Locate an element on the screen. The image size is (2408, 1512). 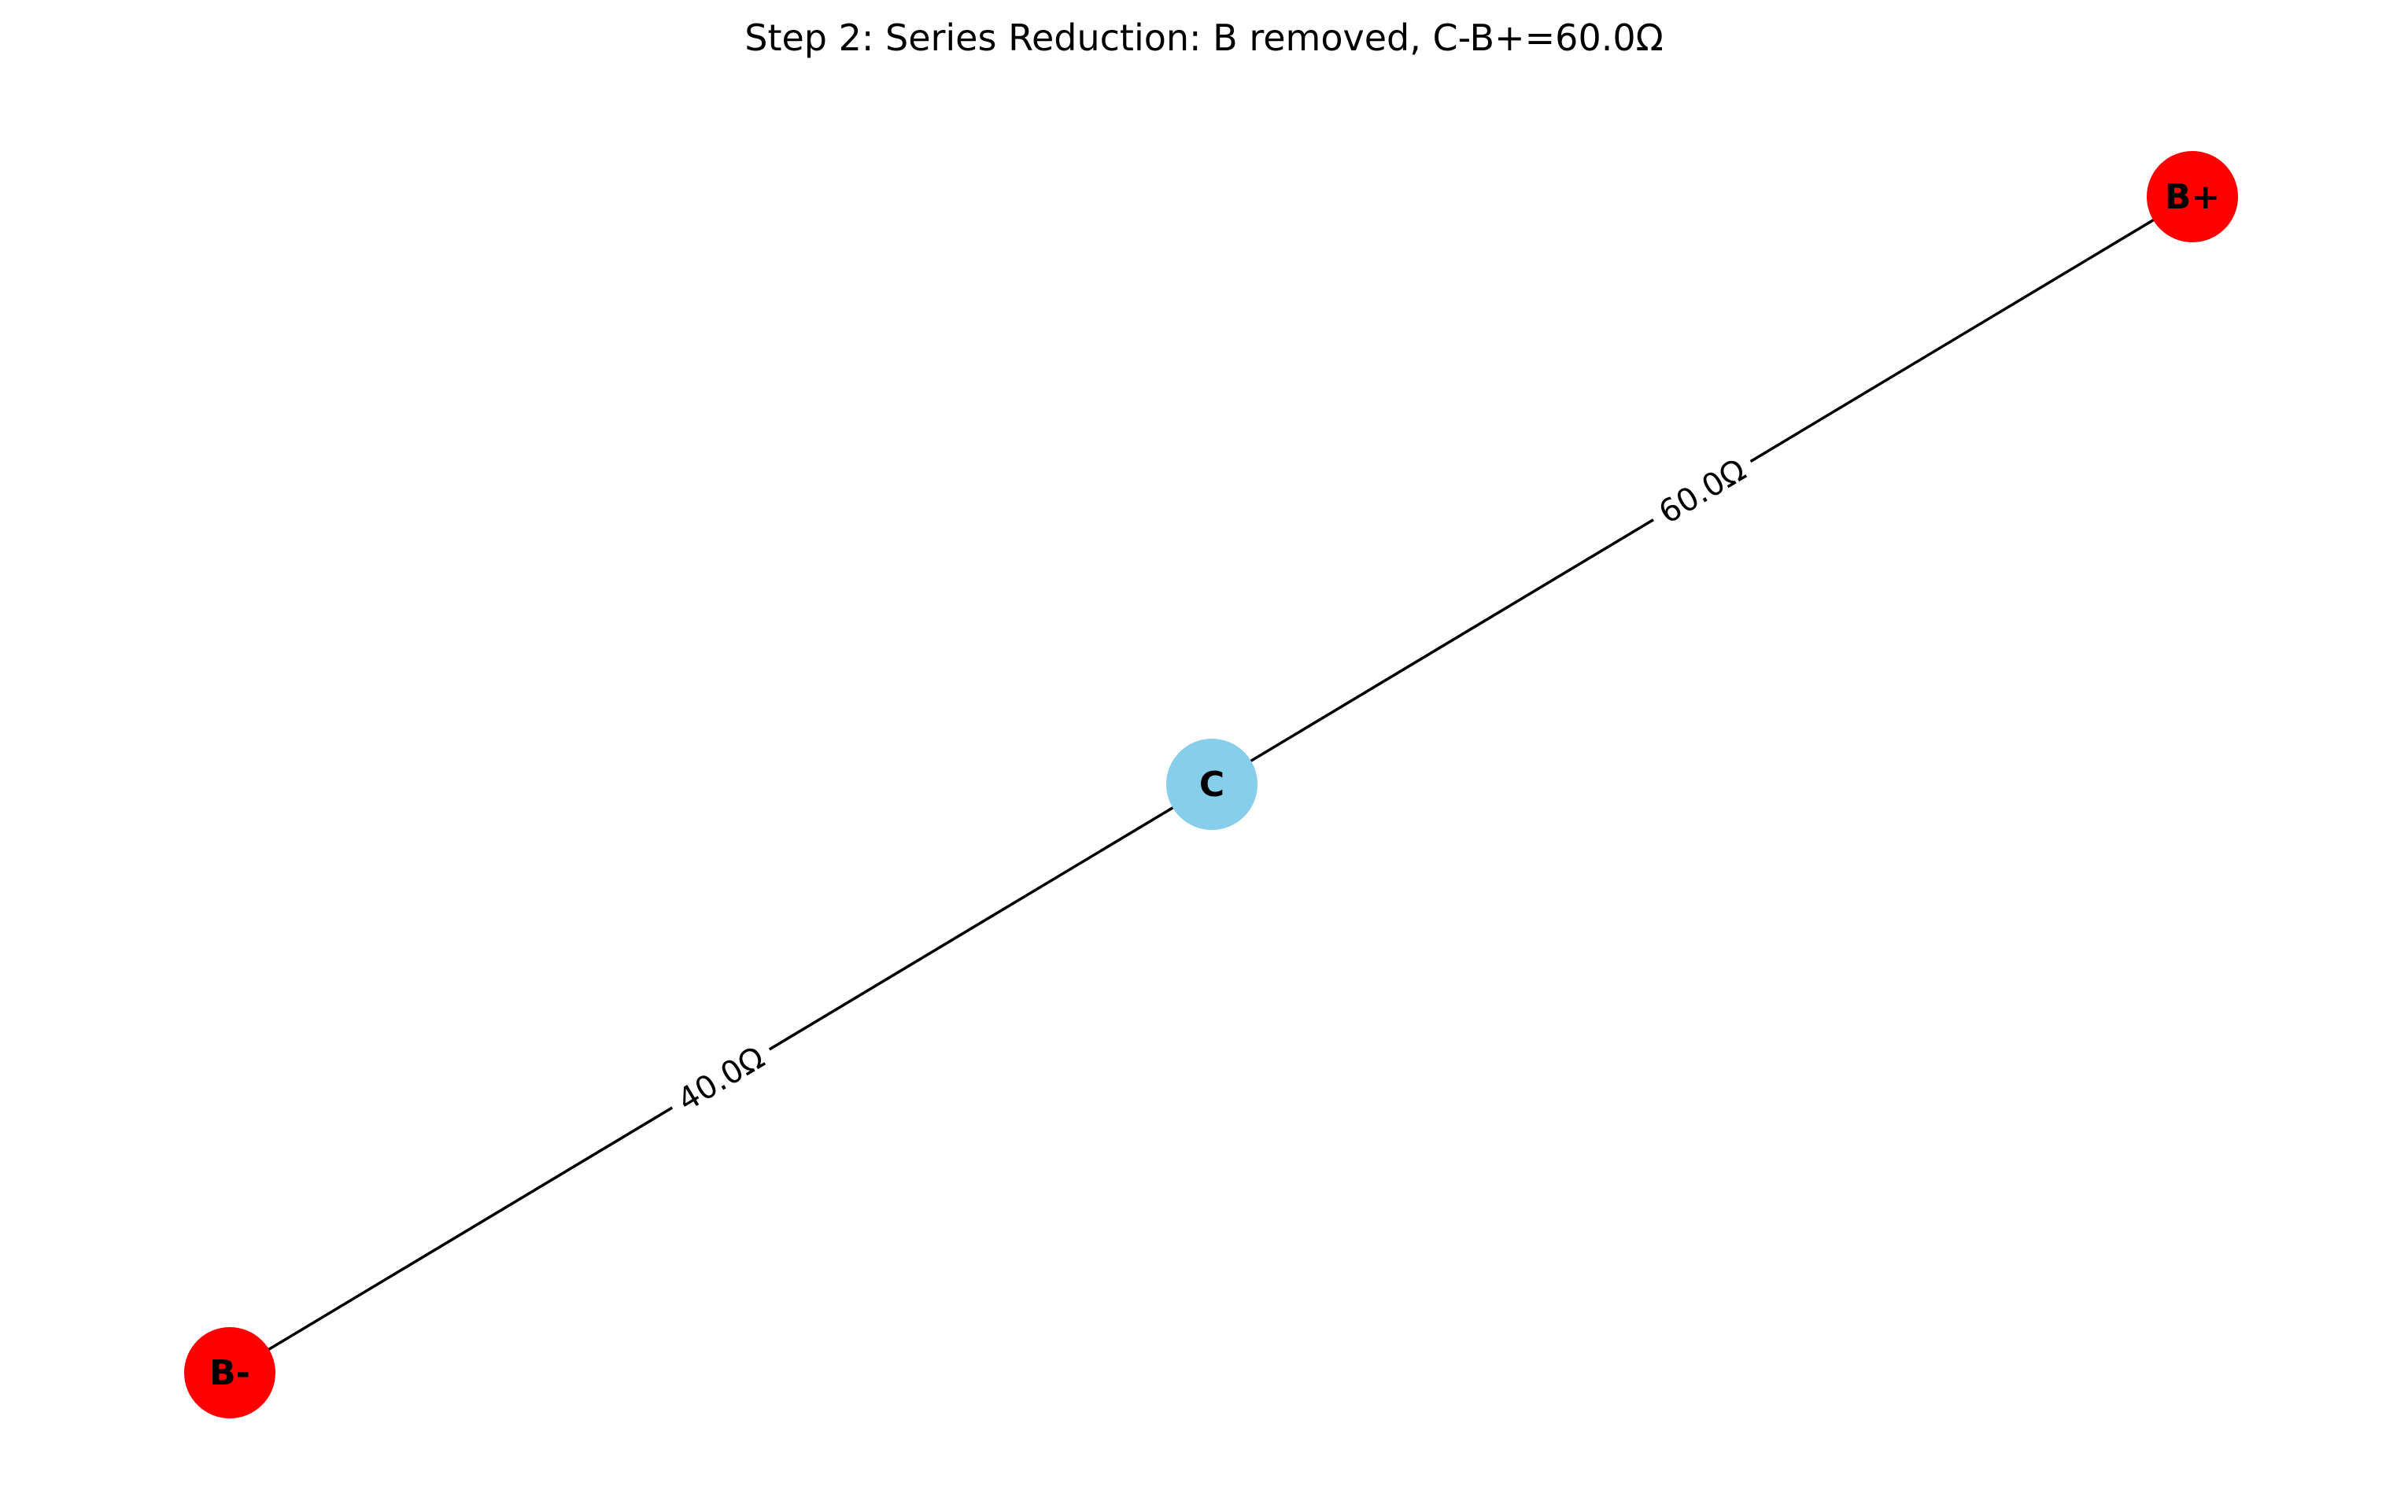
svg-text: 60.0Ω is located at coordinates (1702, 491).